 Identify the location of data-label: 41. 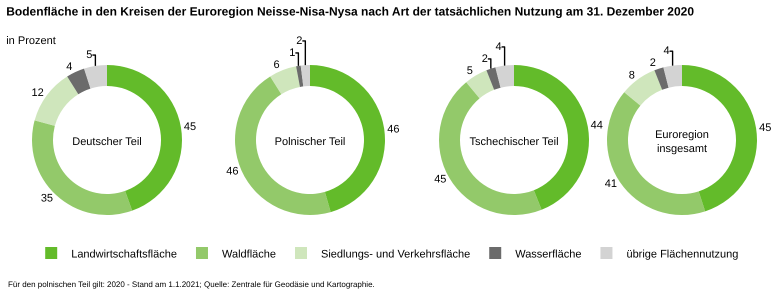
(610, 184).